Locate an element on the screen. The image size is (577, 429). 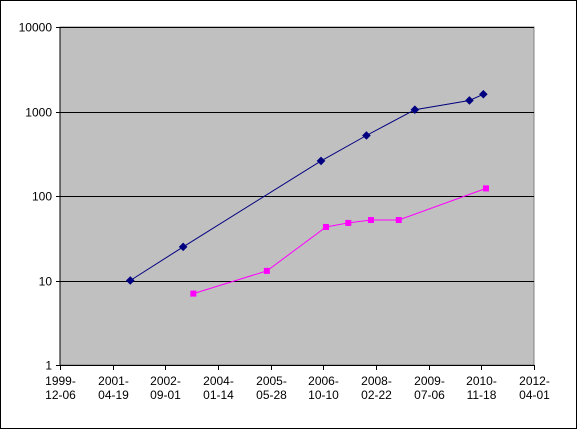
y-axis: 1 10 100 1000 10000 is located at coordinates (40, 197).